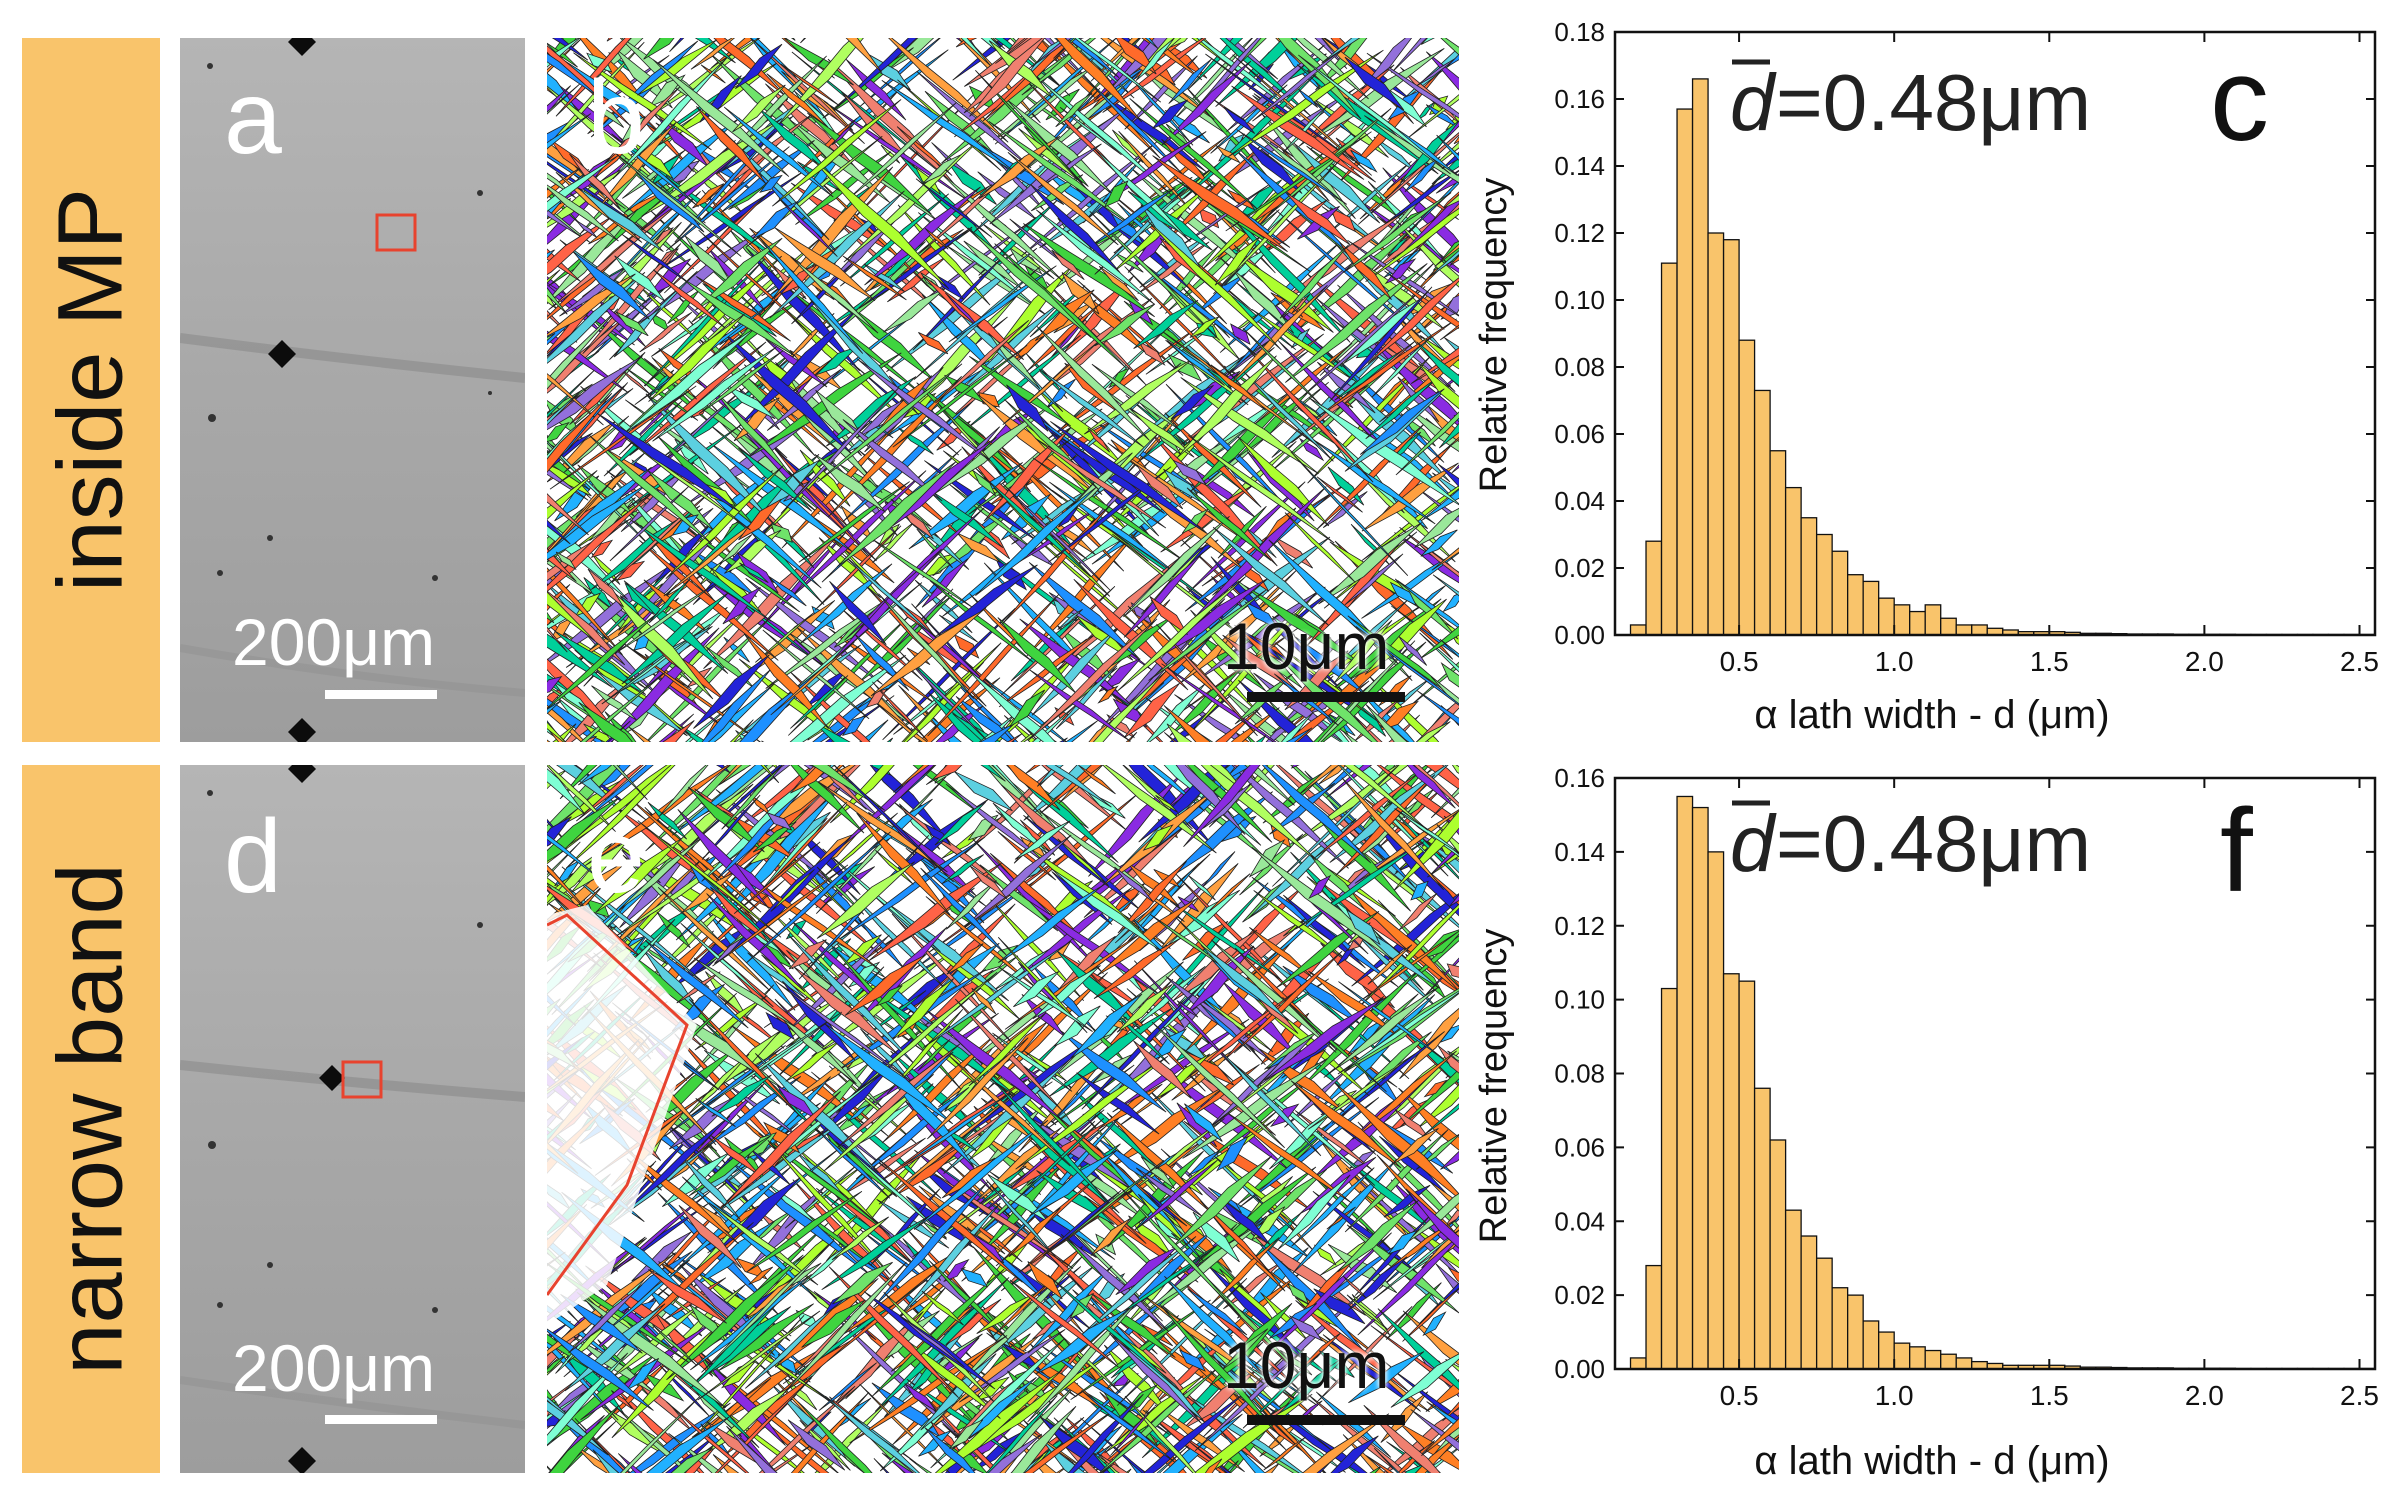 This screenshot has width=2394, height=1497. I want to click on panel-label-d: d, so click(253, 857).